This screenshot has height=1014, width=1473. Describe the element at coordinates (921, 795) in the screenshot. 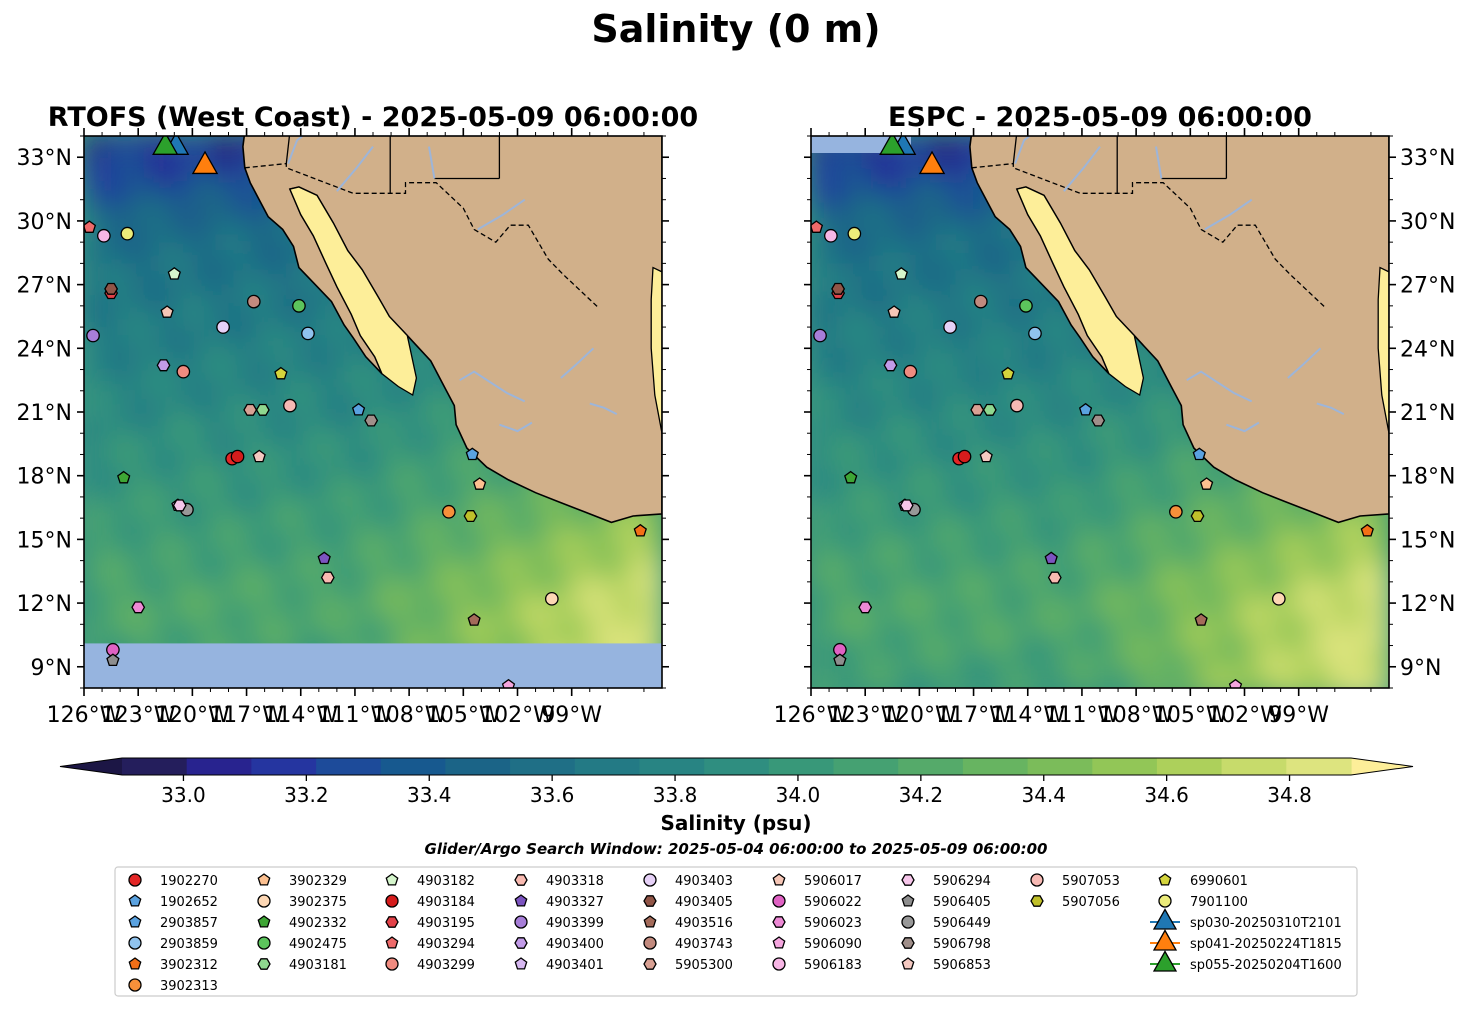

I see `colorbar-tick-label: 34.2` at that location.